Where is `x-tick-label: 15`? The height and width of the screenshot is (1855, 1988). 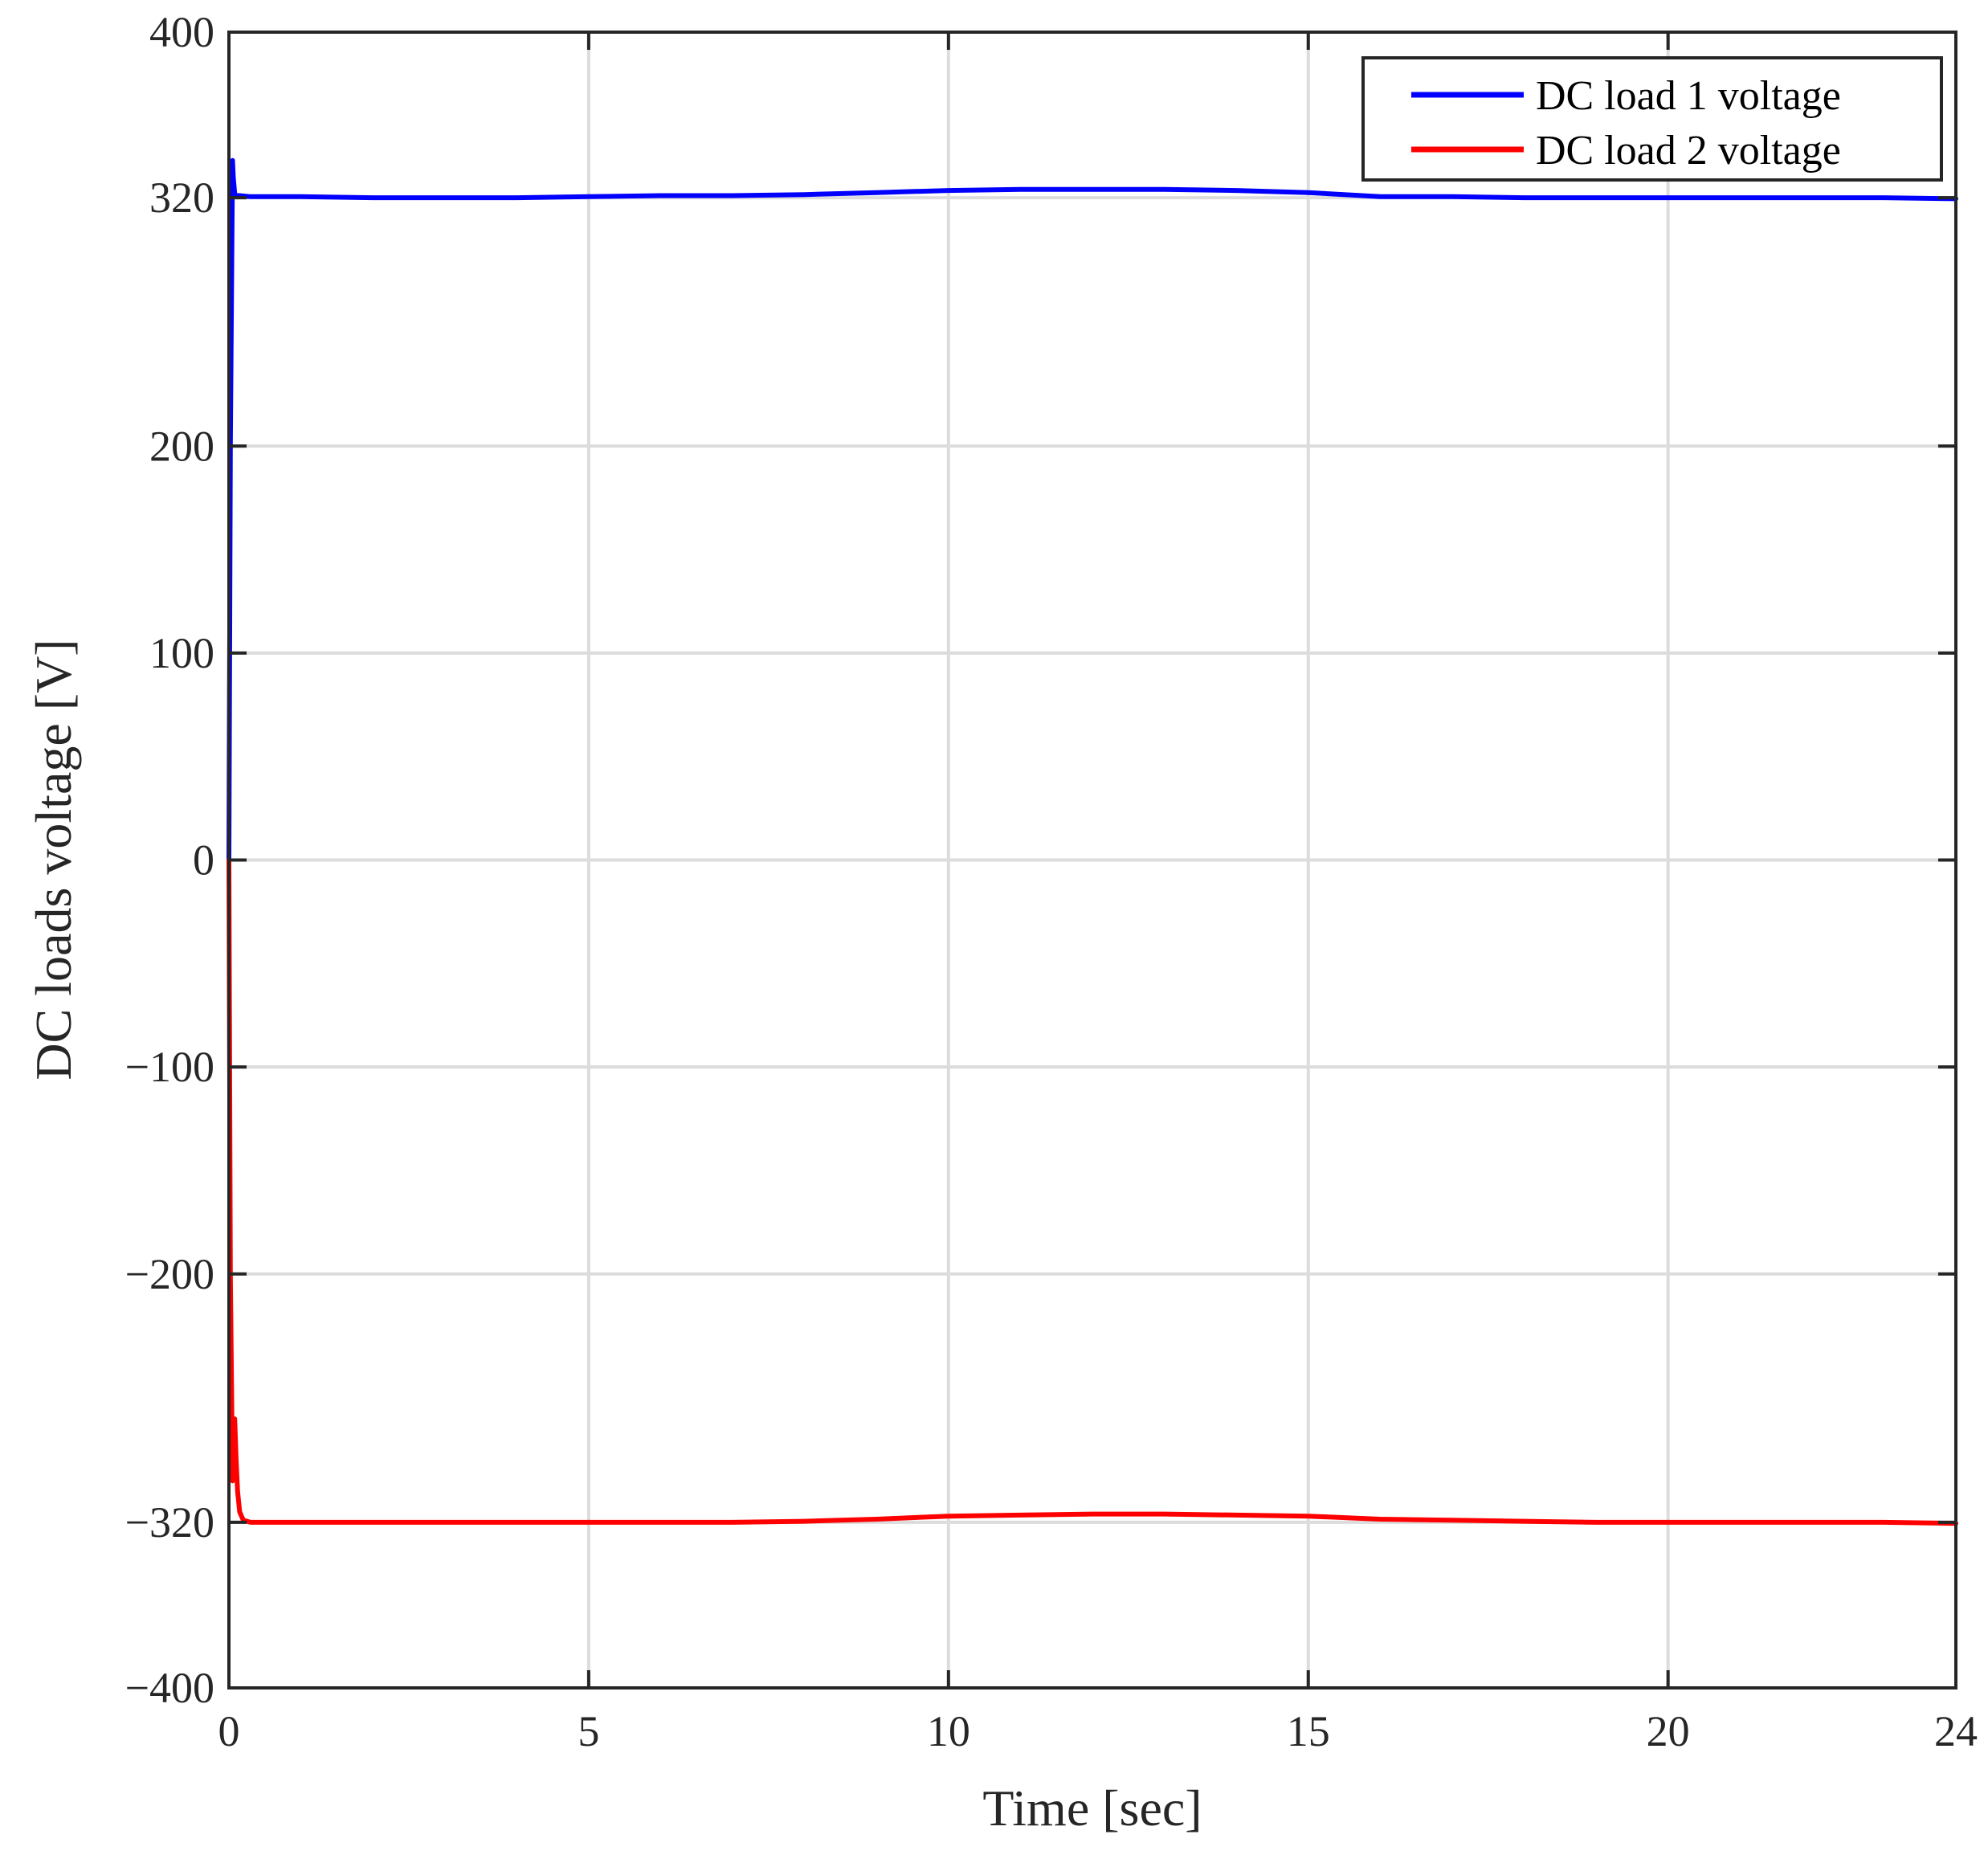
x-tick-label: 15 is located at coordinates (1308, 1731).